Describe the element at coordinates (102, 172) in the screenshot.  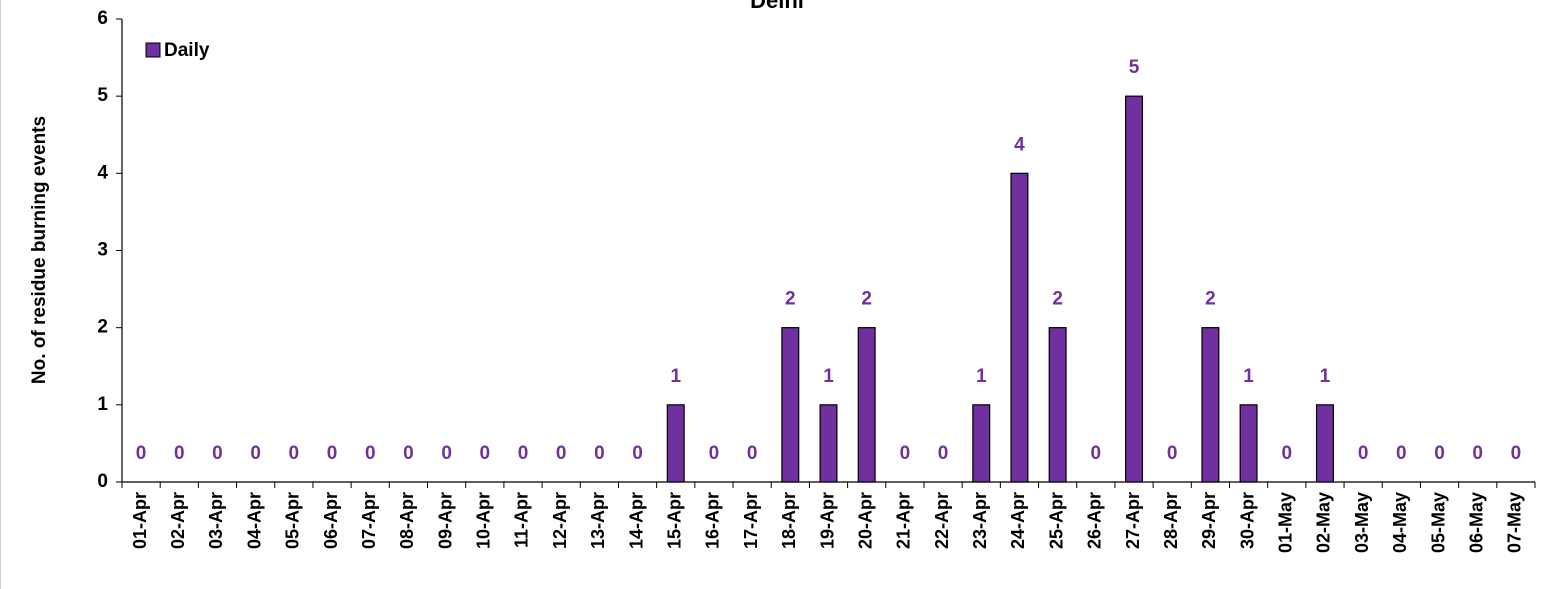
I see `y-tick-label: 4` at that location.